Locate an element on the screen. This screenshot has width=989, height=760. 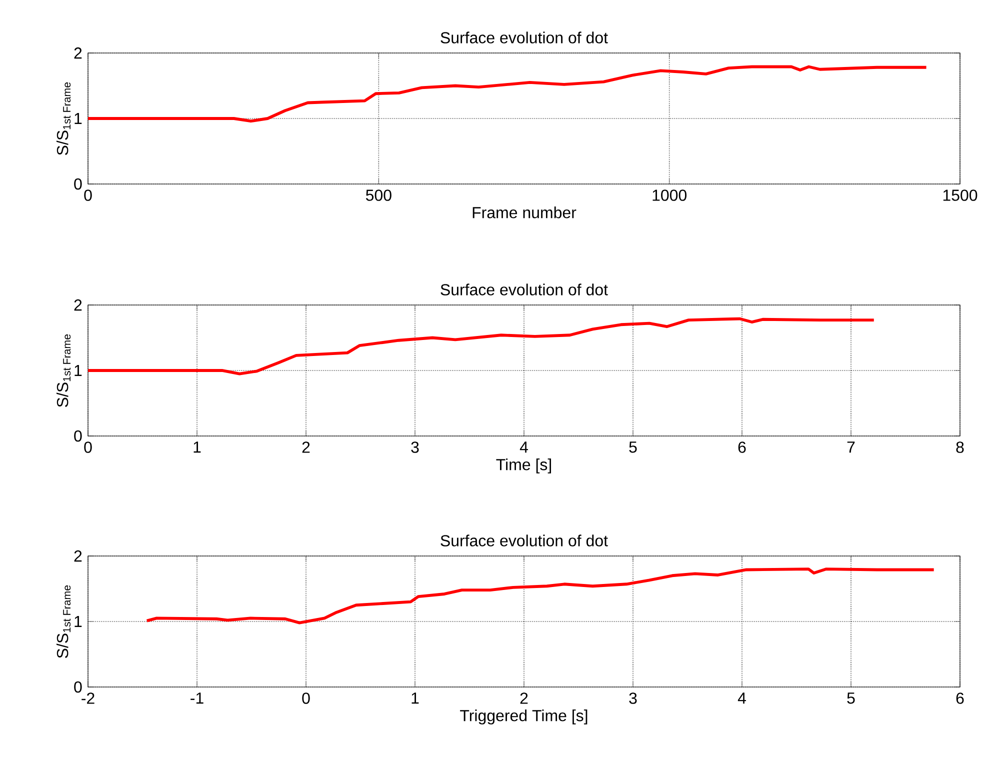
x-tick-label: 500 is located at coordinates (379, 195).